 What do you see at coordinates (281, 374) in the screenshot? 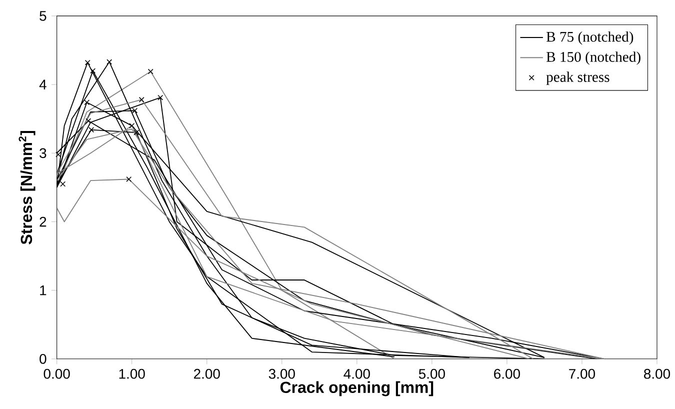
I see `x-tick-label: 3.00` at bounding box center [281, 374].